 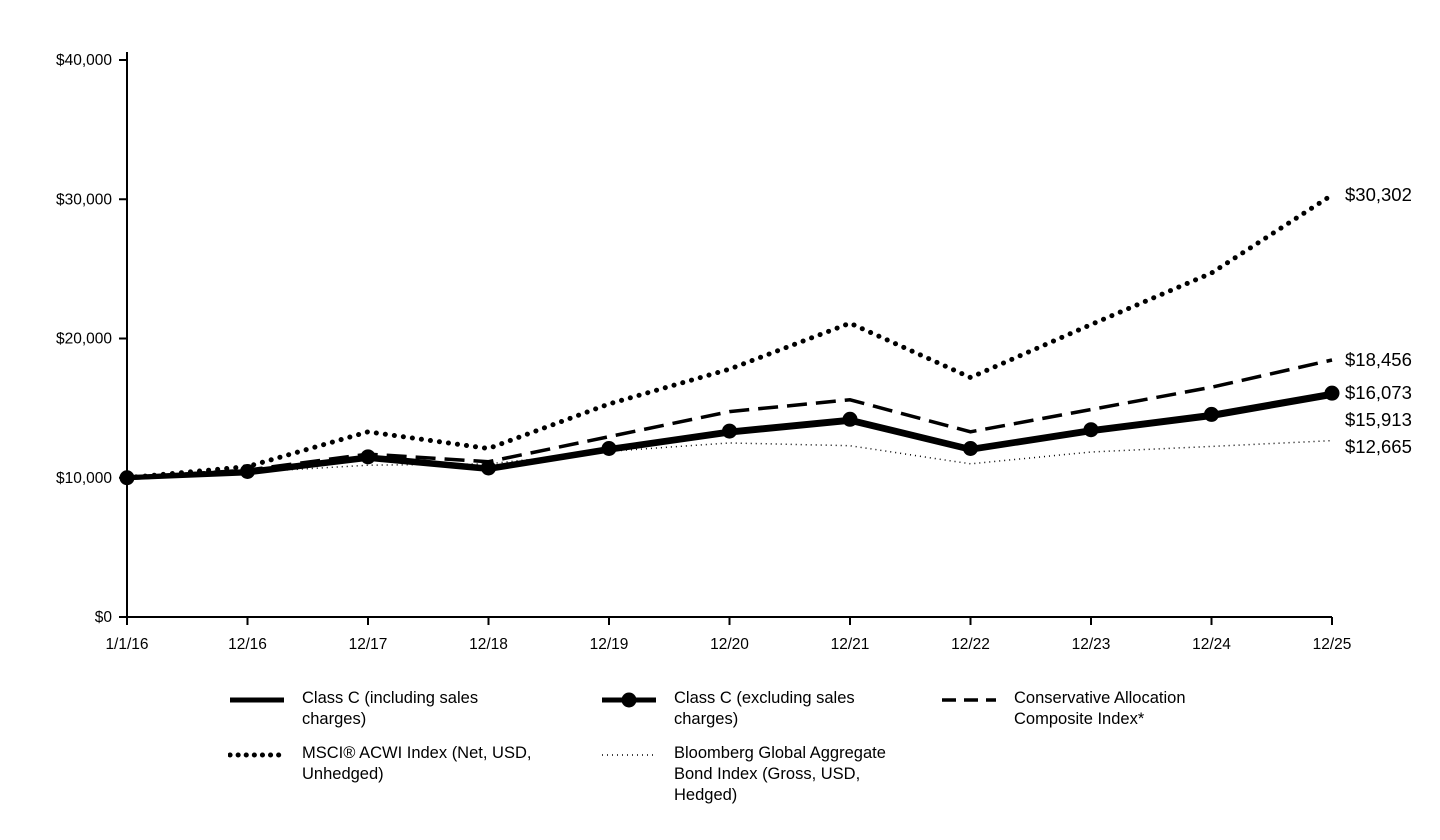 What do you see at coordinates (1332, 644) in the screenshot?
I see `x-tick-label: 12/25` at bounding box center [1332, 644].